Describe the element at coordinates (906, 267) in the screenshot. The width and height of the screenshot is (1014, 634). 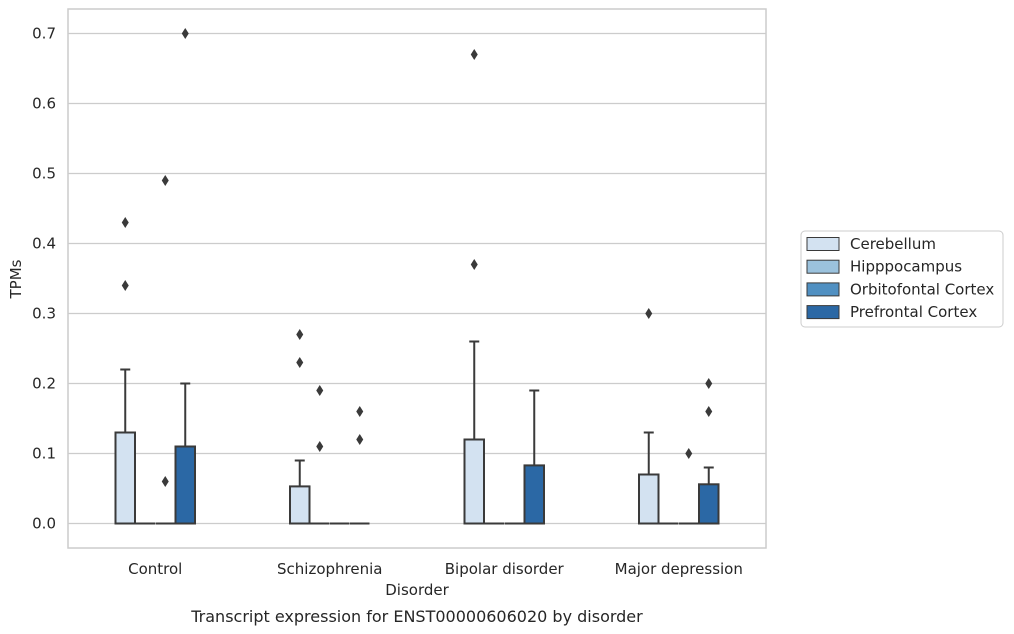
I see `legend-label: Hipppocampus` at that location.